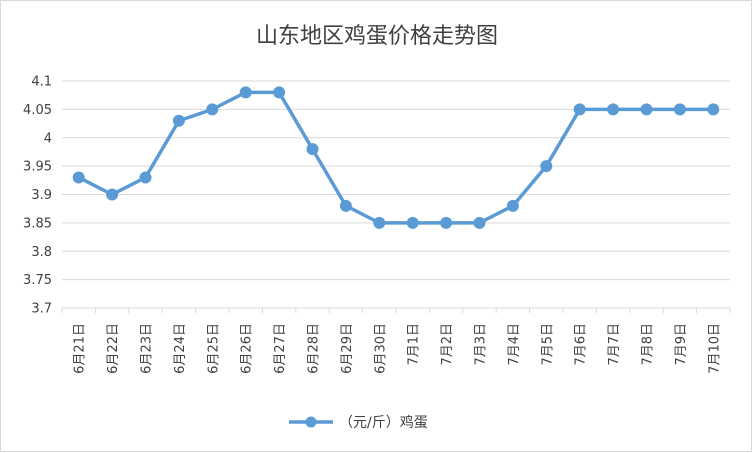 This screenshot has height=453, width=752. Describe the element at coordinates (41, 82) in the screenshot. I see `y-tick-label: 4.1` at that location.